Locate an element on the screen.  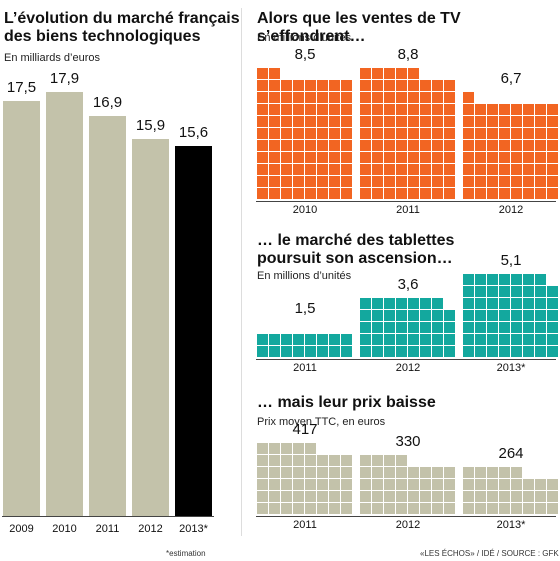
left-baseline is located at coordinates (108, 516).